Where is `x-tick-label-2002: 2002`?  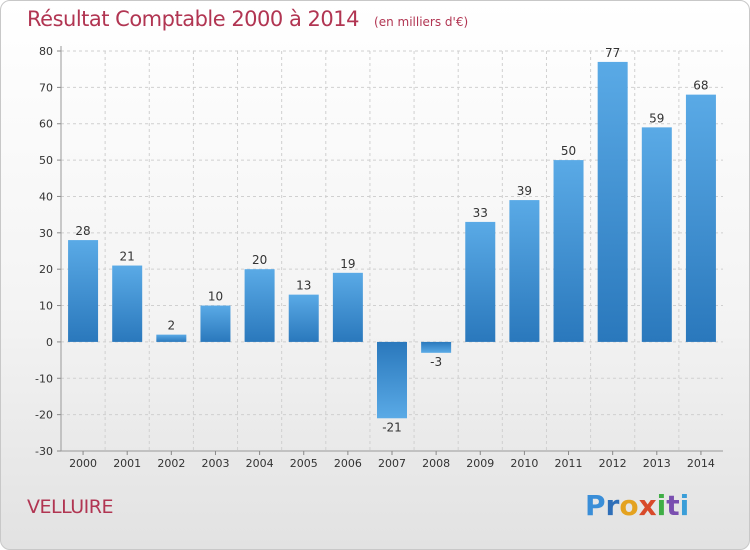 x-tick-label-2002: 2002 is located at coordinates (171, 463).